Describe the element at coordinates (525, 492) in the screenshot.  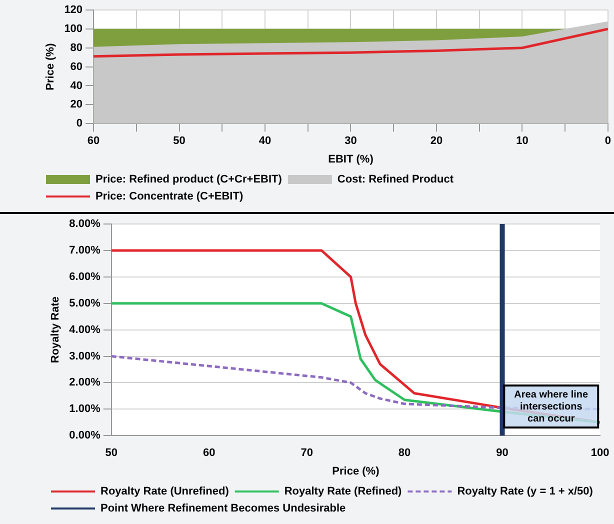
I see `legend-label: Royalty Rate (y = 1 + x/50)` at that location.